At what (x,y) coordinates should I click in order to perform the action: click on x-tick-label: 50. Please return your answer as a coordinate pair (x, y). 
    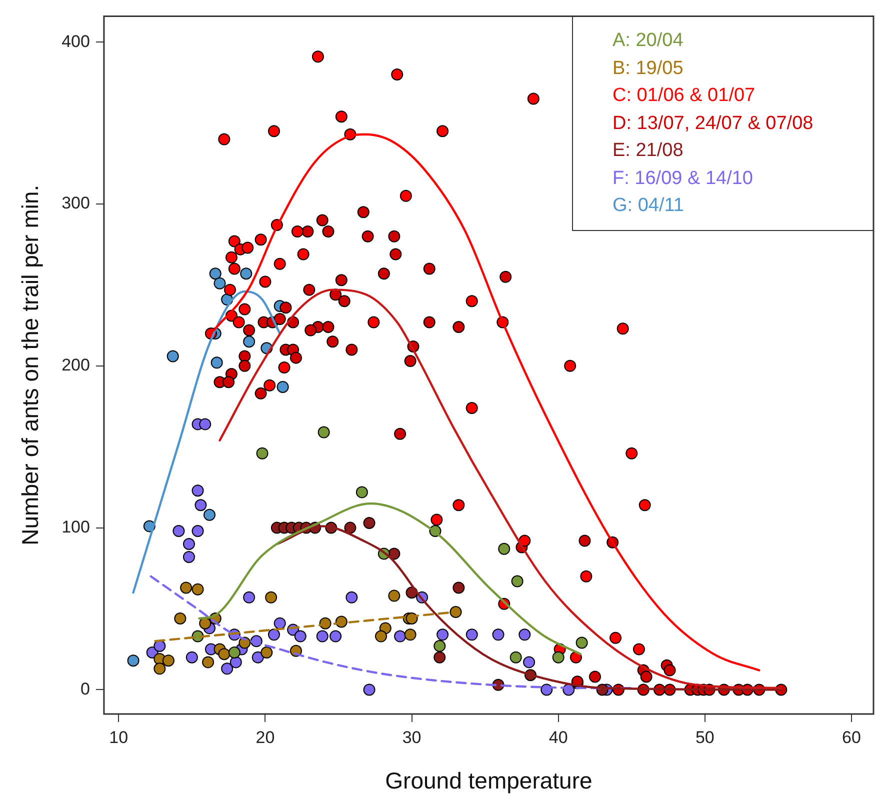
    Looking at the image, I should click on (704, 737).